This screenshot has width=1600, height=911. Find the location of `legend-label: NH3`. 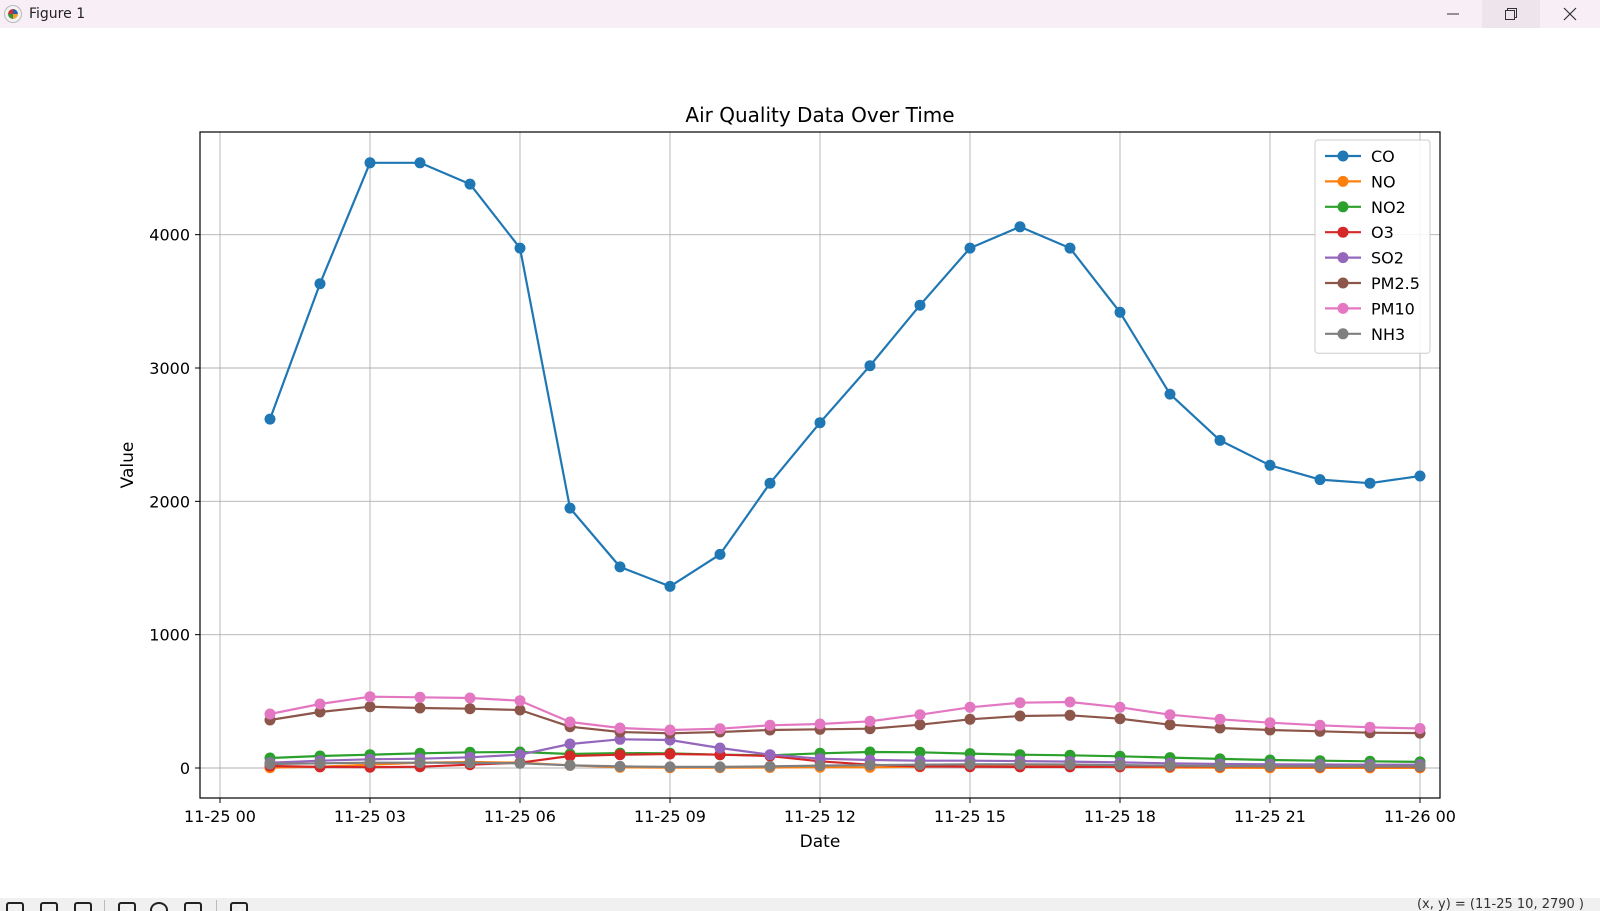

legend-label: NH3 is located at coordinates (1388, 334).